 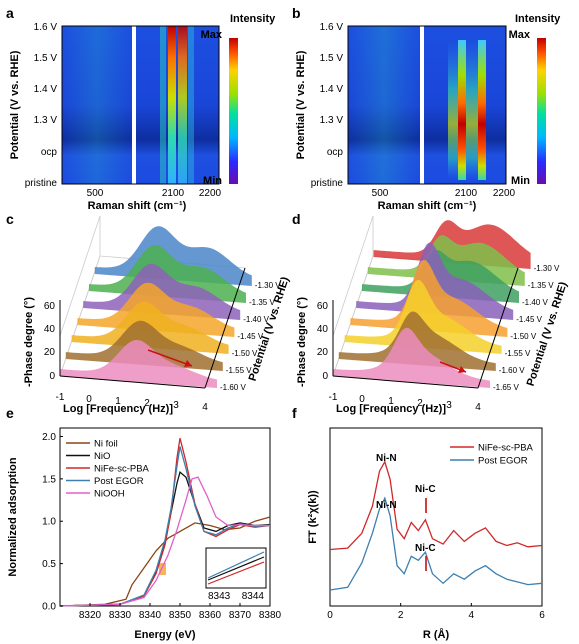 I want to click on x-ticks-c: -1 0 1 2 3 4, so click(x=132, y=402).